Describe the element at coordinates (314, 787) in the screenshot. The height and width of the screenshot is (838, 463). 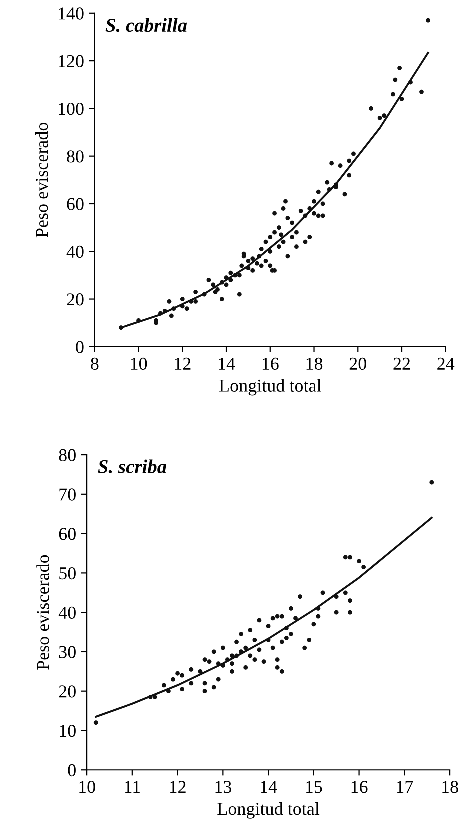
I see `x-tick-label: 15` at that location.